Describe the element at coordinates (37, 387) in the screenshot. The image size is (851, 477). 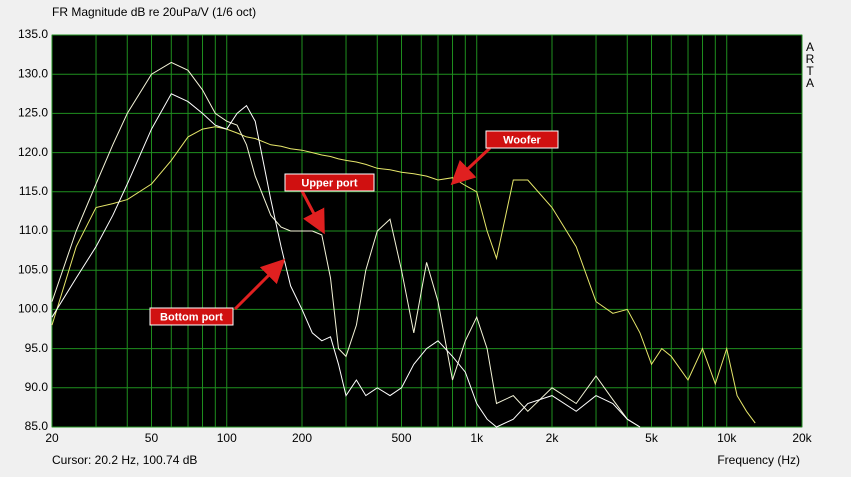
I see `y-tick-label: 90.0` at that location.